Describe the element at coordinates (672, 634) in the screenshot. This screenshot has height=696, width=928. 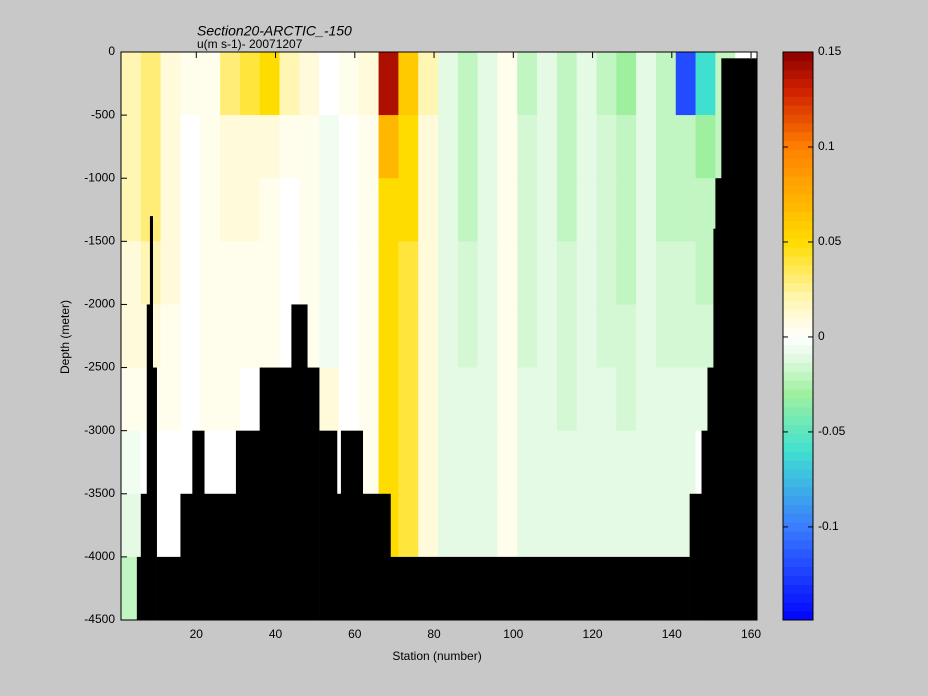
I see `x-tick-label: 140` at that location.